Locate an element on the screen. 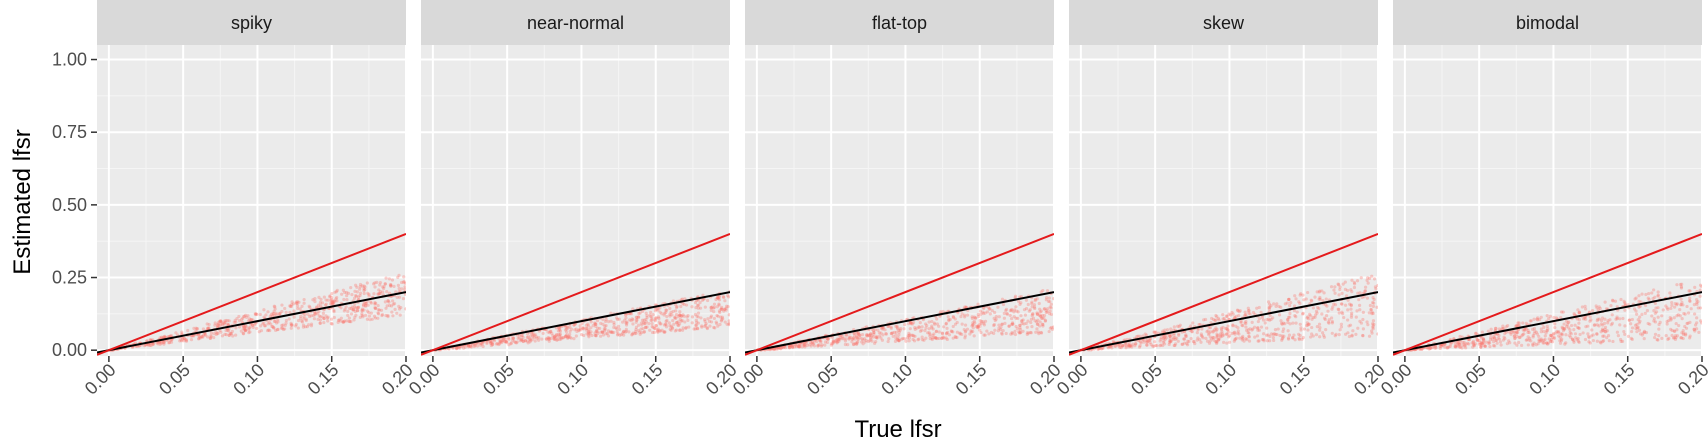  reference-line is located at coordinates (899, 294).